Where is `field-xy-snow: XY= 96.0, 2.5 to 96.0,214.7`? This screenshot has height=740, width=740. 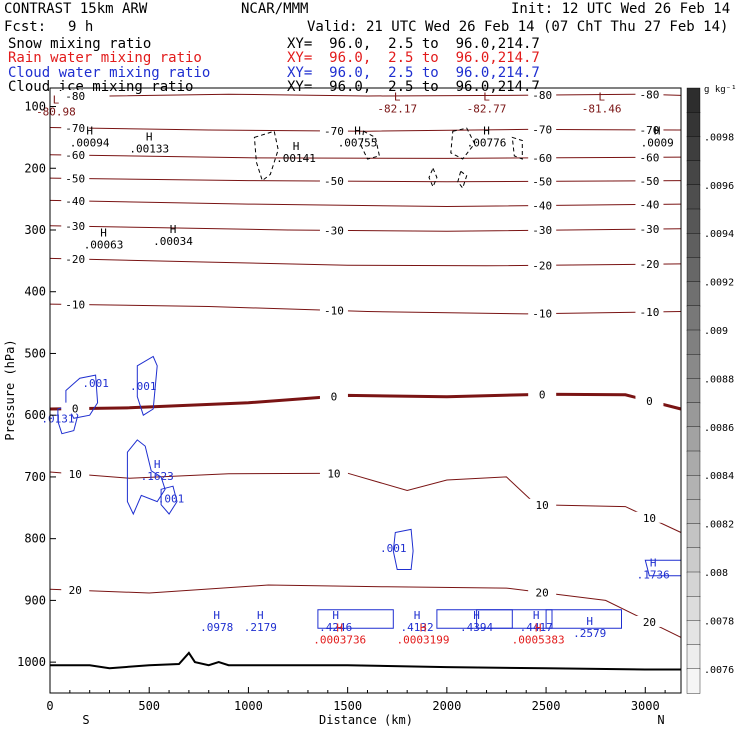 field-xy-snow: XY= 96.0, 2.5 to 96.0,214.7 is located at coordinates (413, 44).